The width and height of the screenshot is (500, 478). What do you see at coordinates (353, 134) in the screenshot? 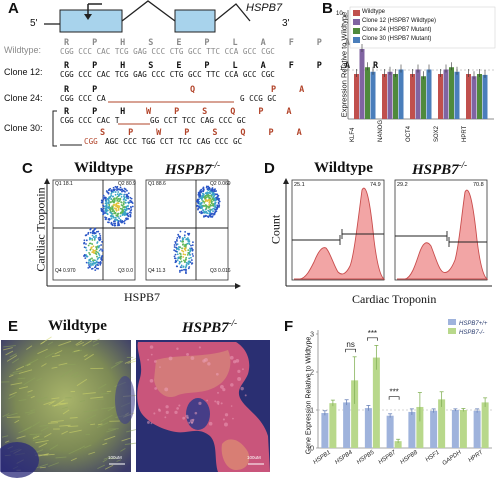
I see `panel-b-category-label: KLF4` at bounding box center [353, 134].